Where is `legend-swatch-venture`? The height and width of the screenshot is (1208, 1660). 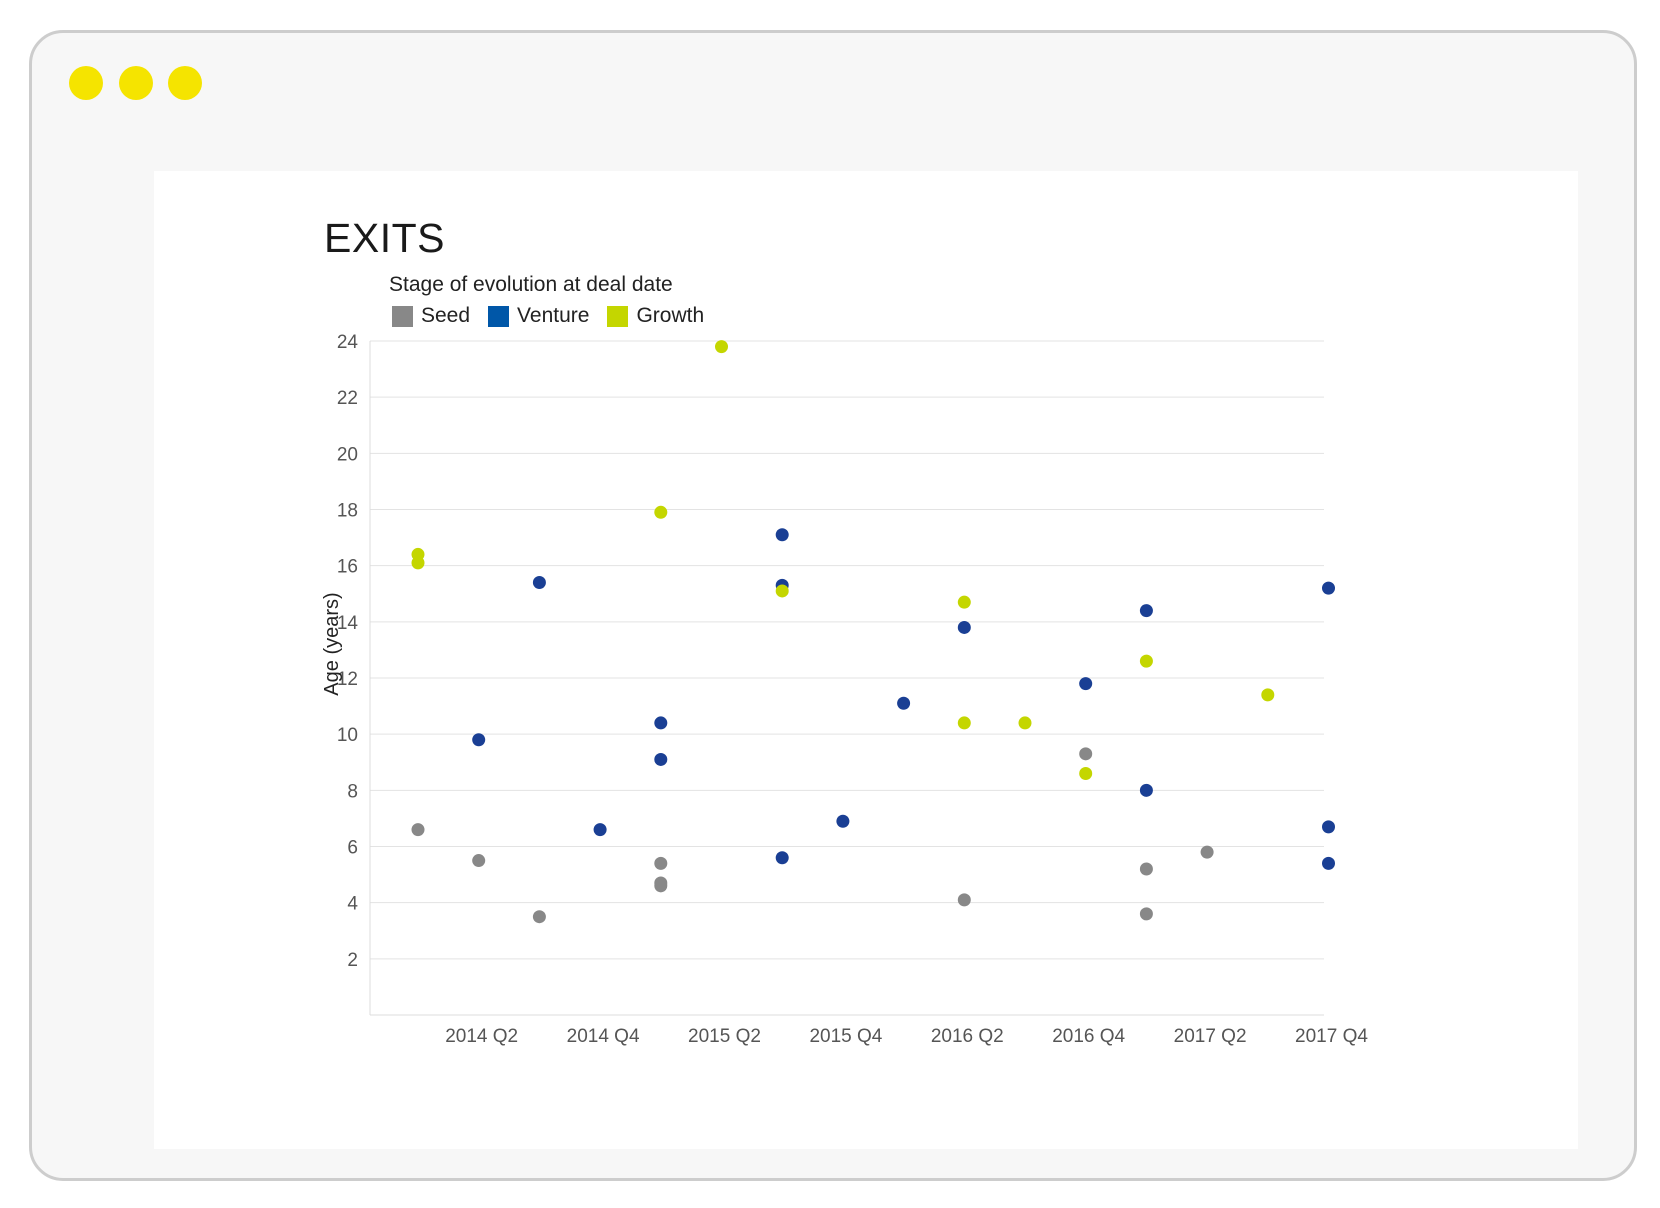
legend-swatch-venture is located at coordinates (499, 316).